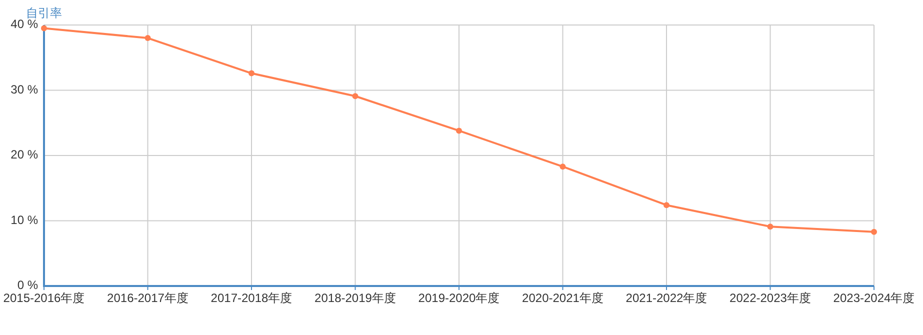 This screenshot has height=335, width=923. Describe the element at coordinates (251, 298) in the screenshot. I see `x-tick-label: 2017-2018年度` at that location.